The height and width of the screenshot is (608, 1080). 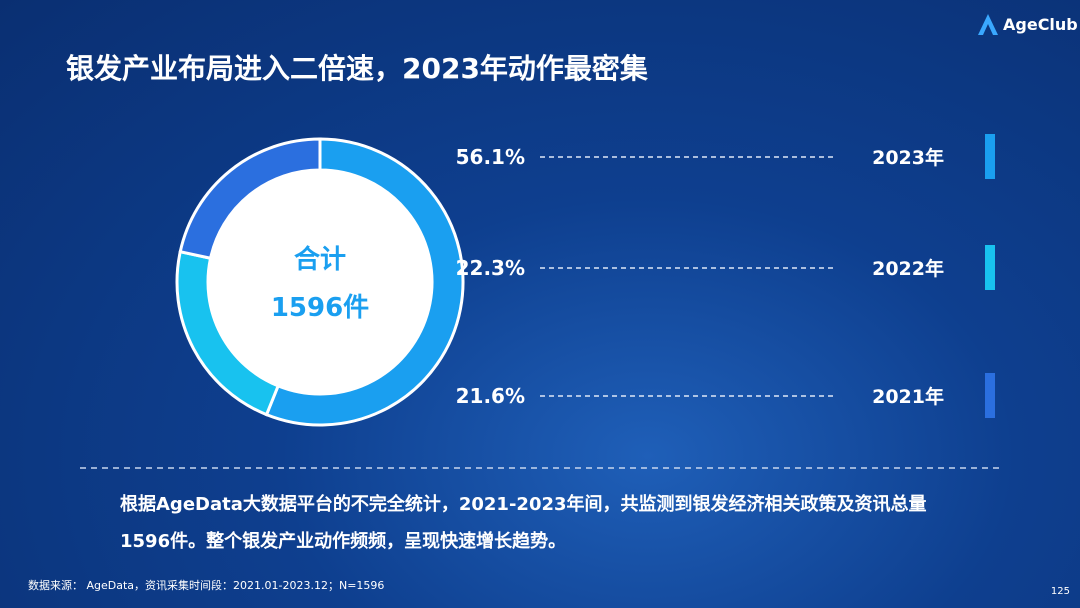 I want to click on donut-center, so click(x=320, y=282).